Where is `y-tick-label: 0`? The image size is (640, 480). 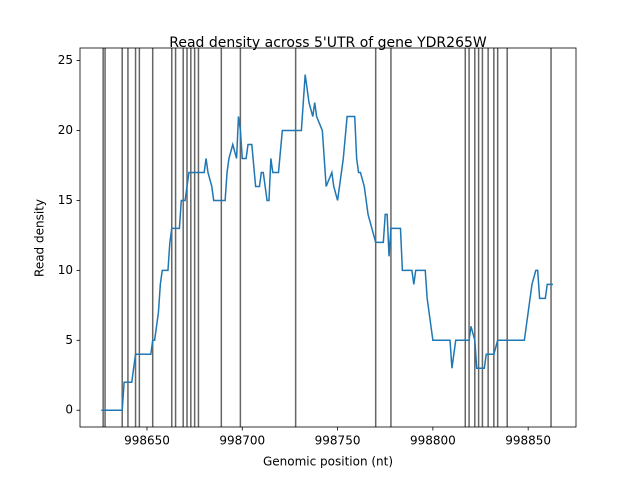
y-tick-label: 0 is located at coordinates (69, 410).